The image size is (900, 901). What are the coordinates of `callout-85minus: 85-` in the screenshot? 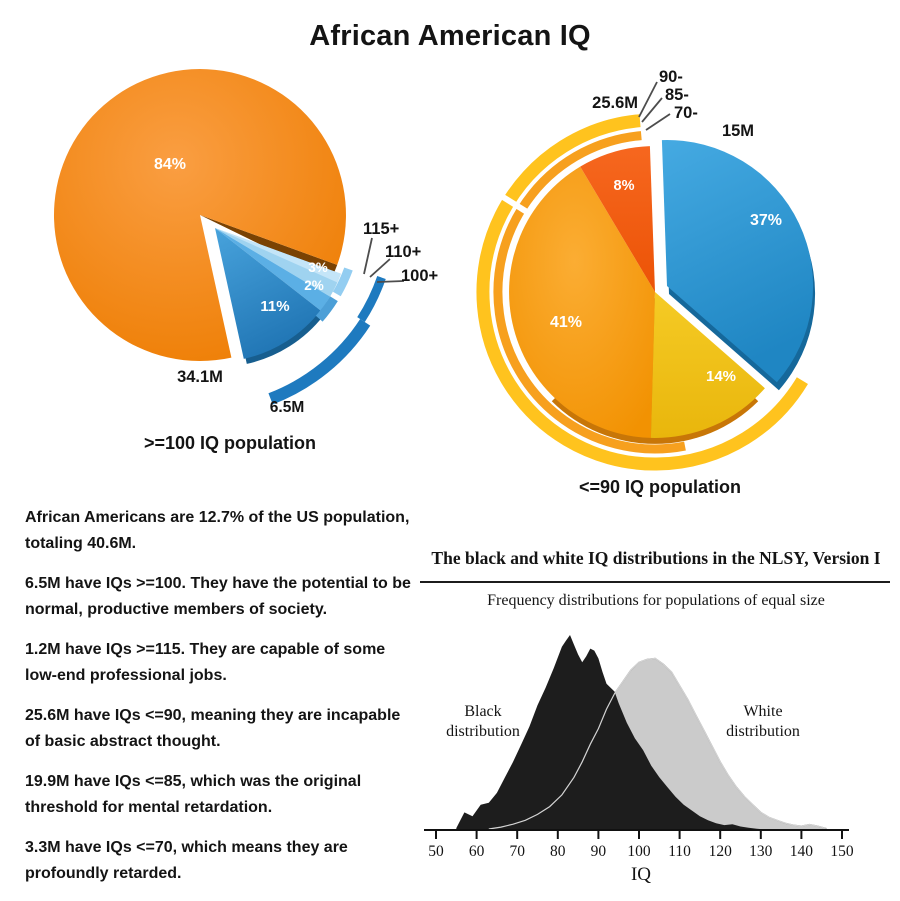 It's located at (677, 95).